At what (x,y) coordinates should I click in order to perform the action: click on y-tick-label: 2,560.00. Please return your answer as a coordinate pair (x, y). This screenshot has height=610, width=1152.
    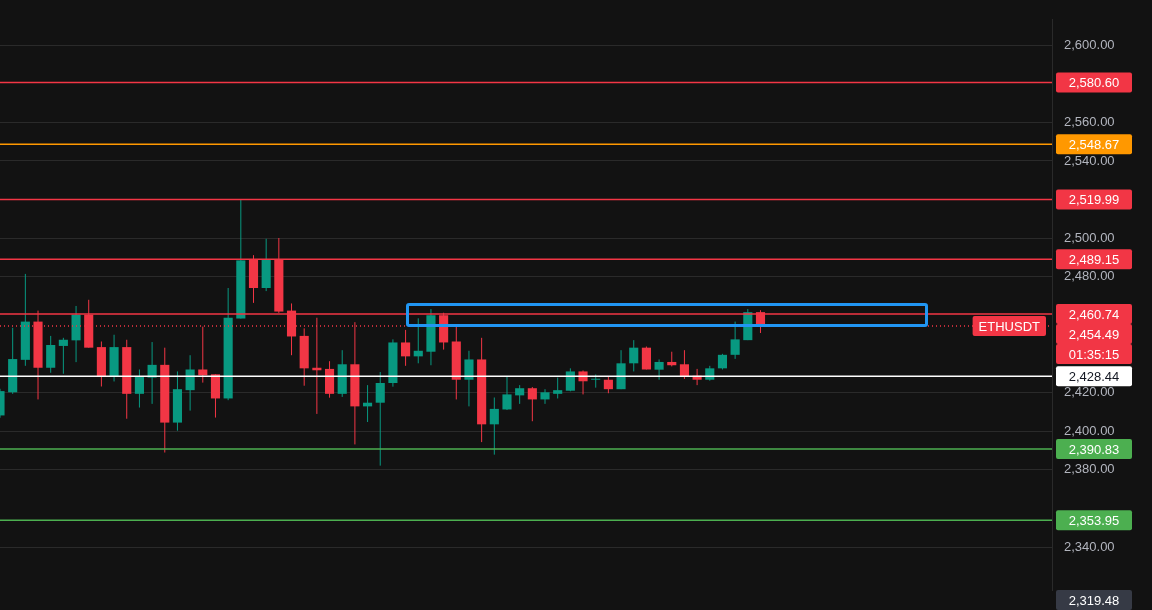
    Looking at the image, I should click on (1089, 121).